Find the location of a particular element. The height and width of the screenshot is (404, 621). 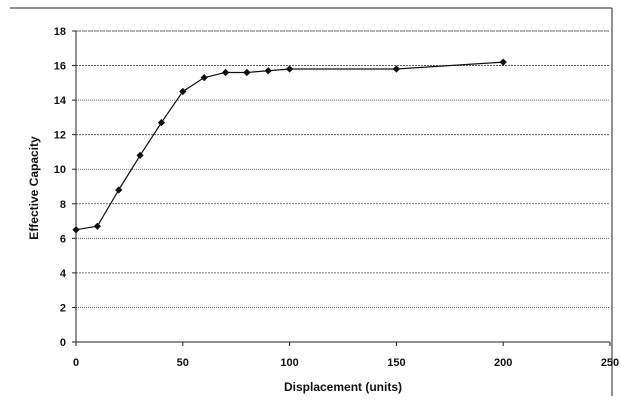

x-tick-label: 0 is located at coordinates (76, 363).